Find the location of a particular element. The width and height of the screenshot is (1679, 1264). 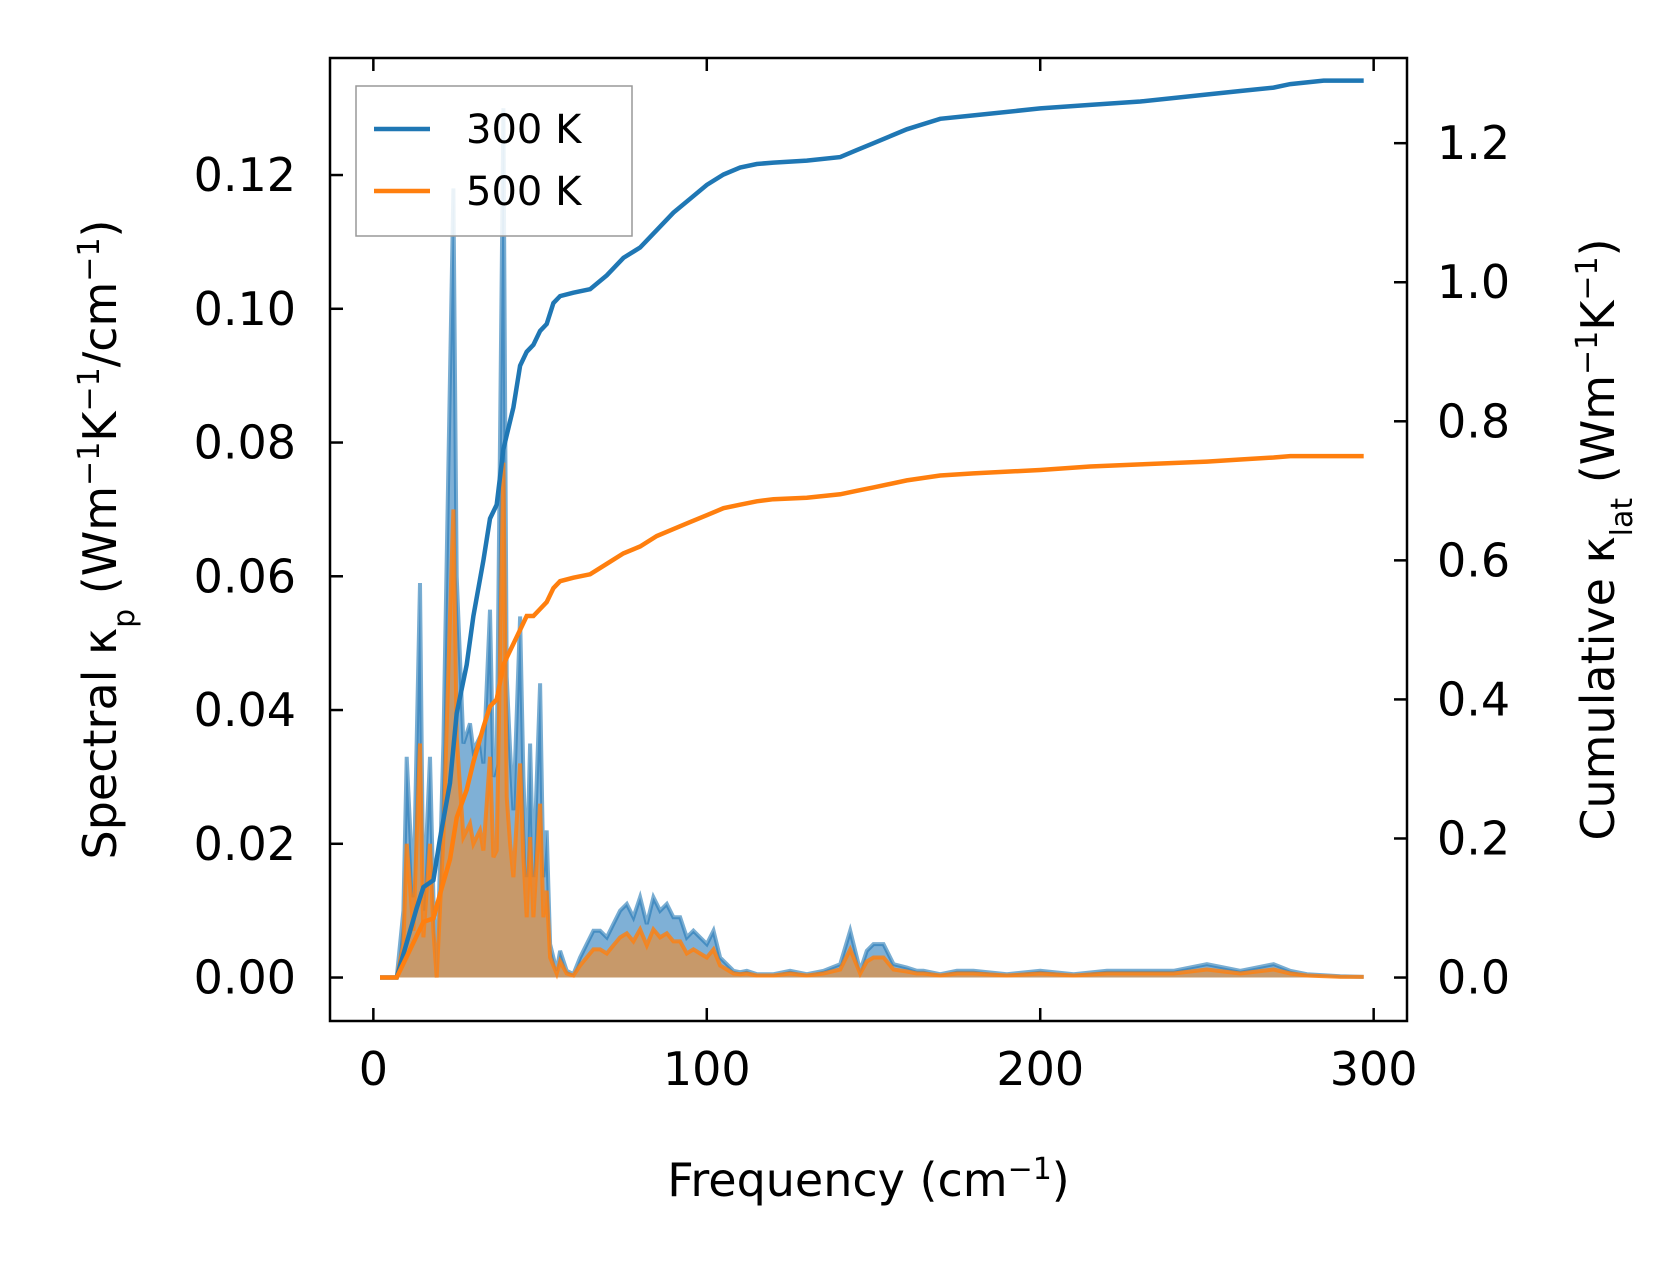

y-right-tick-label: 0.8 is located at coordinates (1473, 421).